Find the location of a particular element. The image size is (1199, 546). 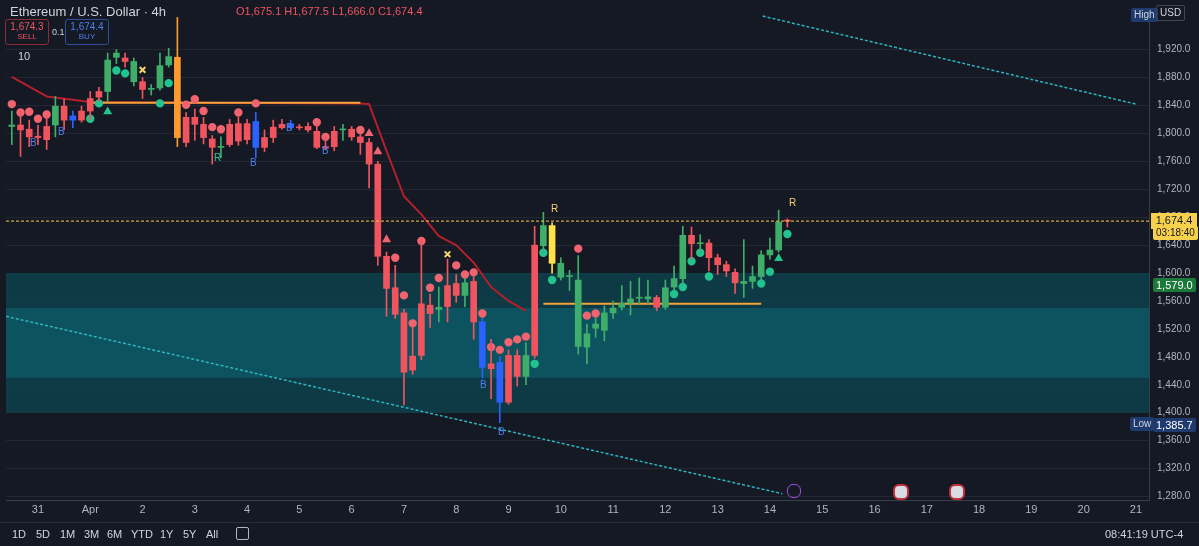

text: 1,579.0 is located at coordinates (1174, 285).